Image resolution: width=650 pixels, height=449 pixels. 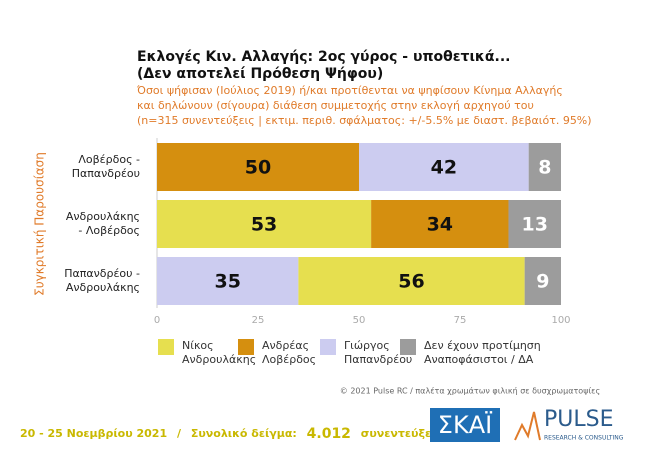 What do you see at coordinates (378, 352) in the screenshot?
I see `legend-label: Γιώργος Παπανδρέου` at bounding box center [378, 352].